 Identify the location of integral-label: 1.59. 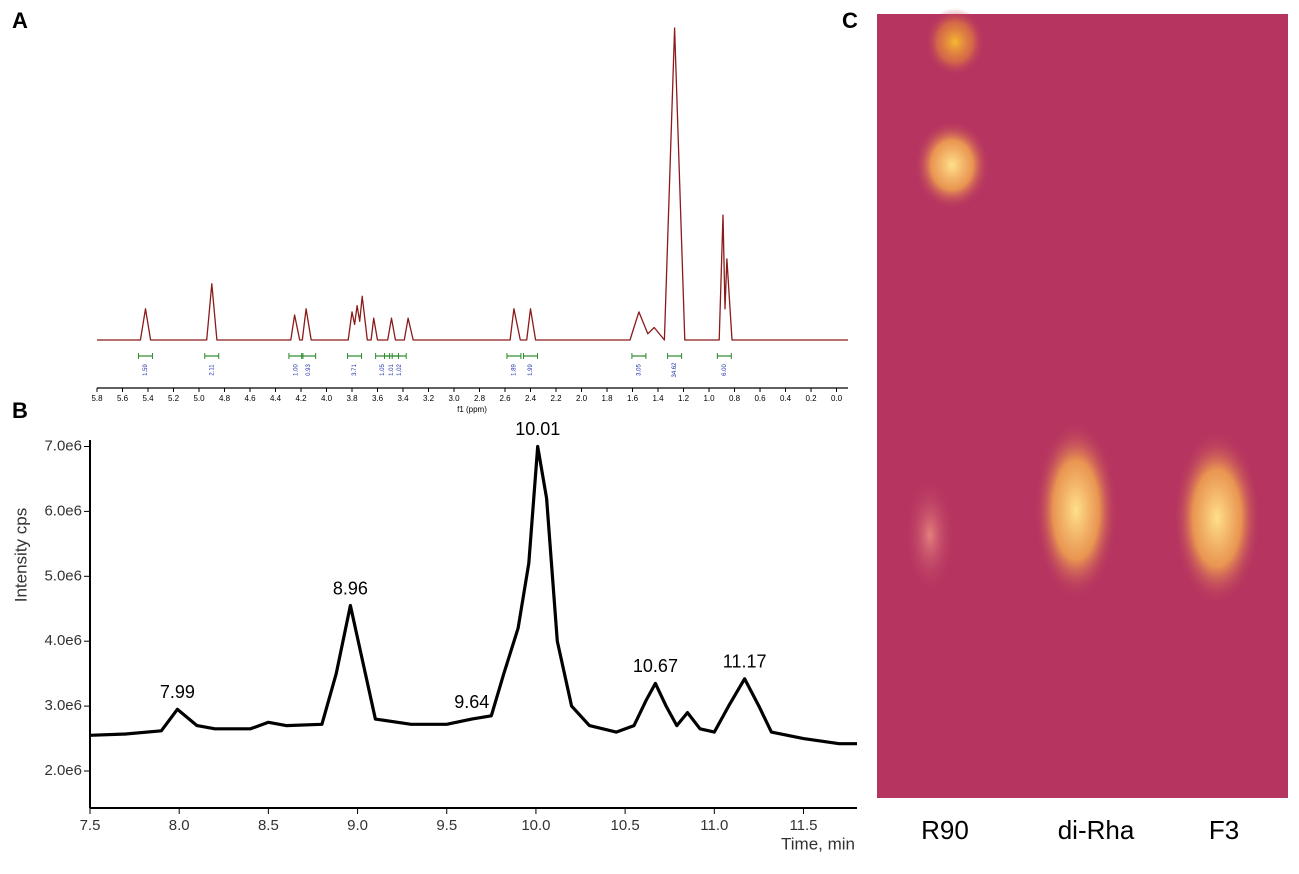
(146, 370).